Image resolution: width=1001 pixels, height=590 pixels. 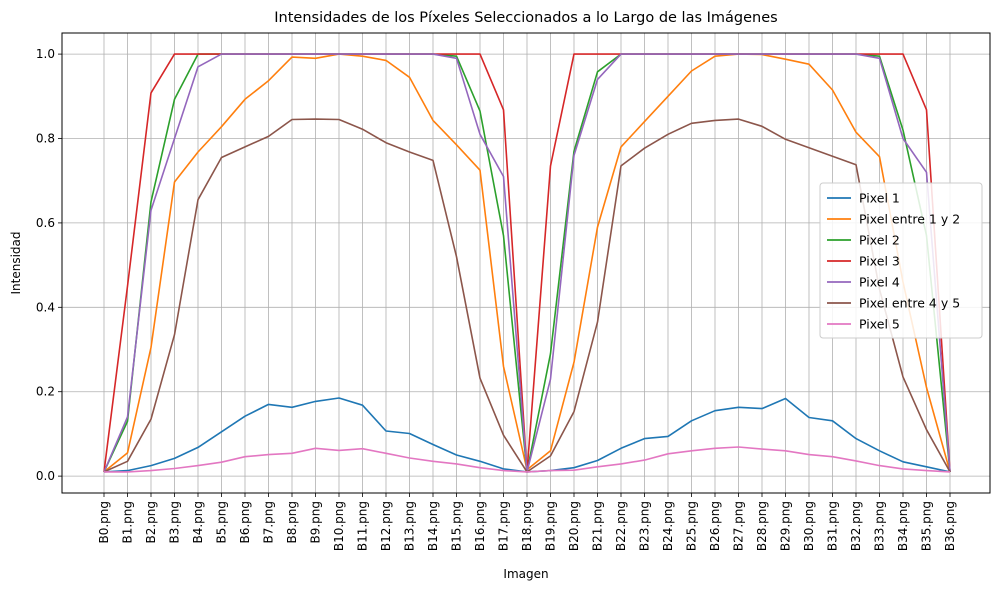 I want to click on y-tick-label: 0.4, so click(x=45, y=307).